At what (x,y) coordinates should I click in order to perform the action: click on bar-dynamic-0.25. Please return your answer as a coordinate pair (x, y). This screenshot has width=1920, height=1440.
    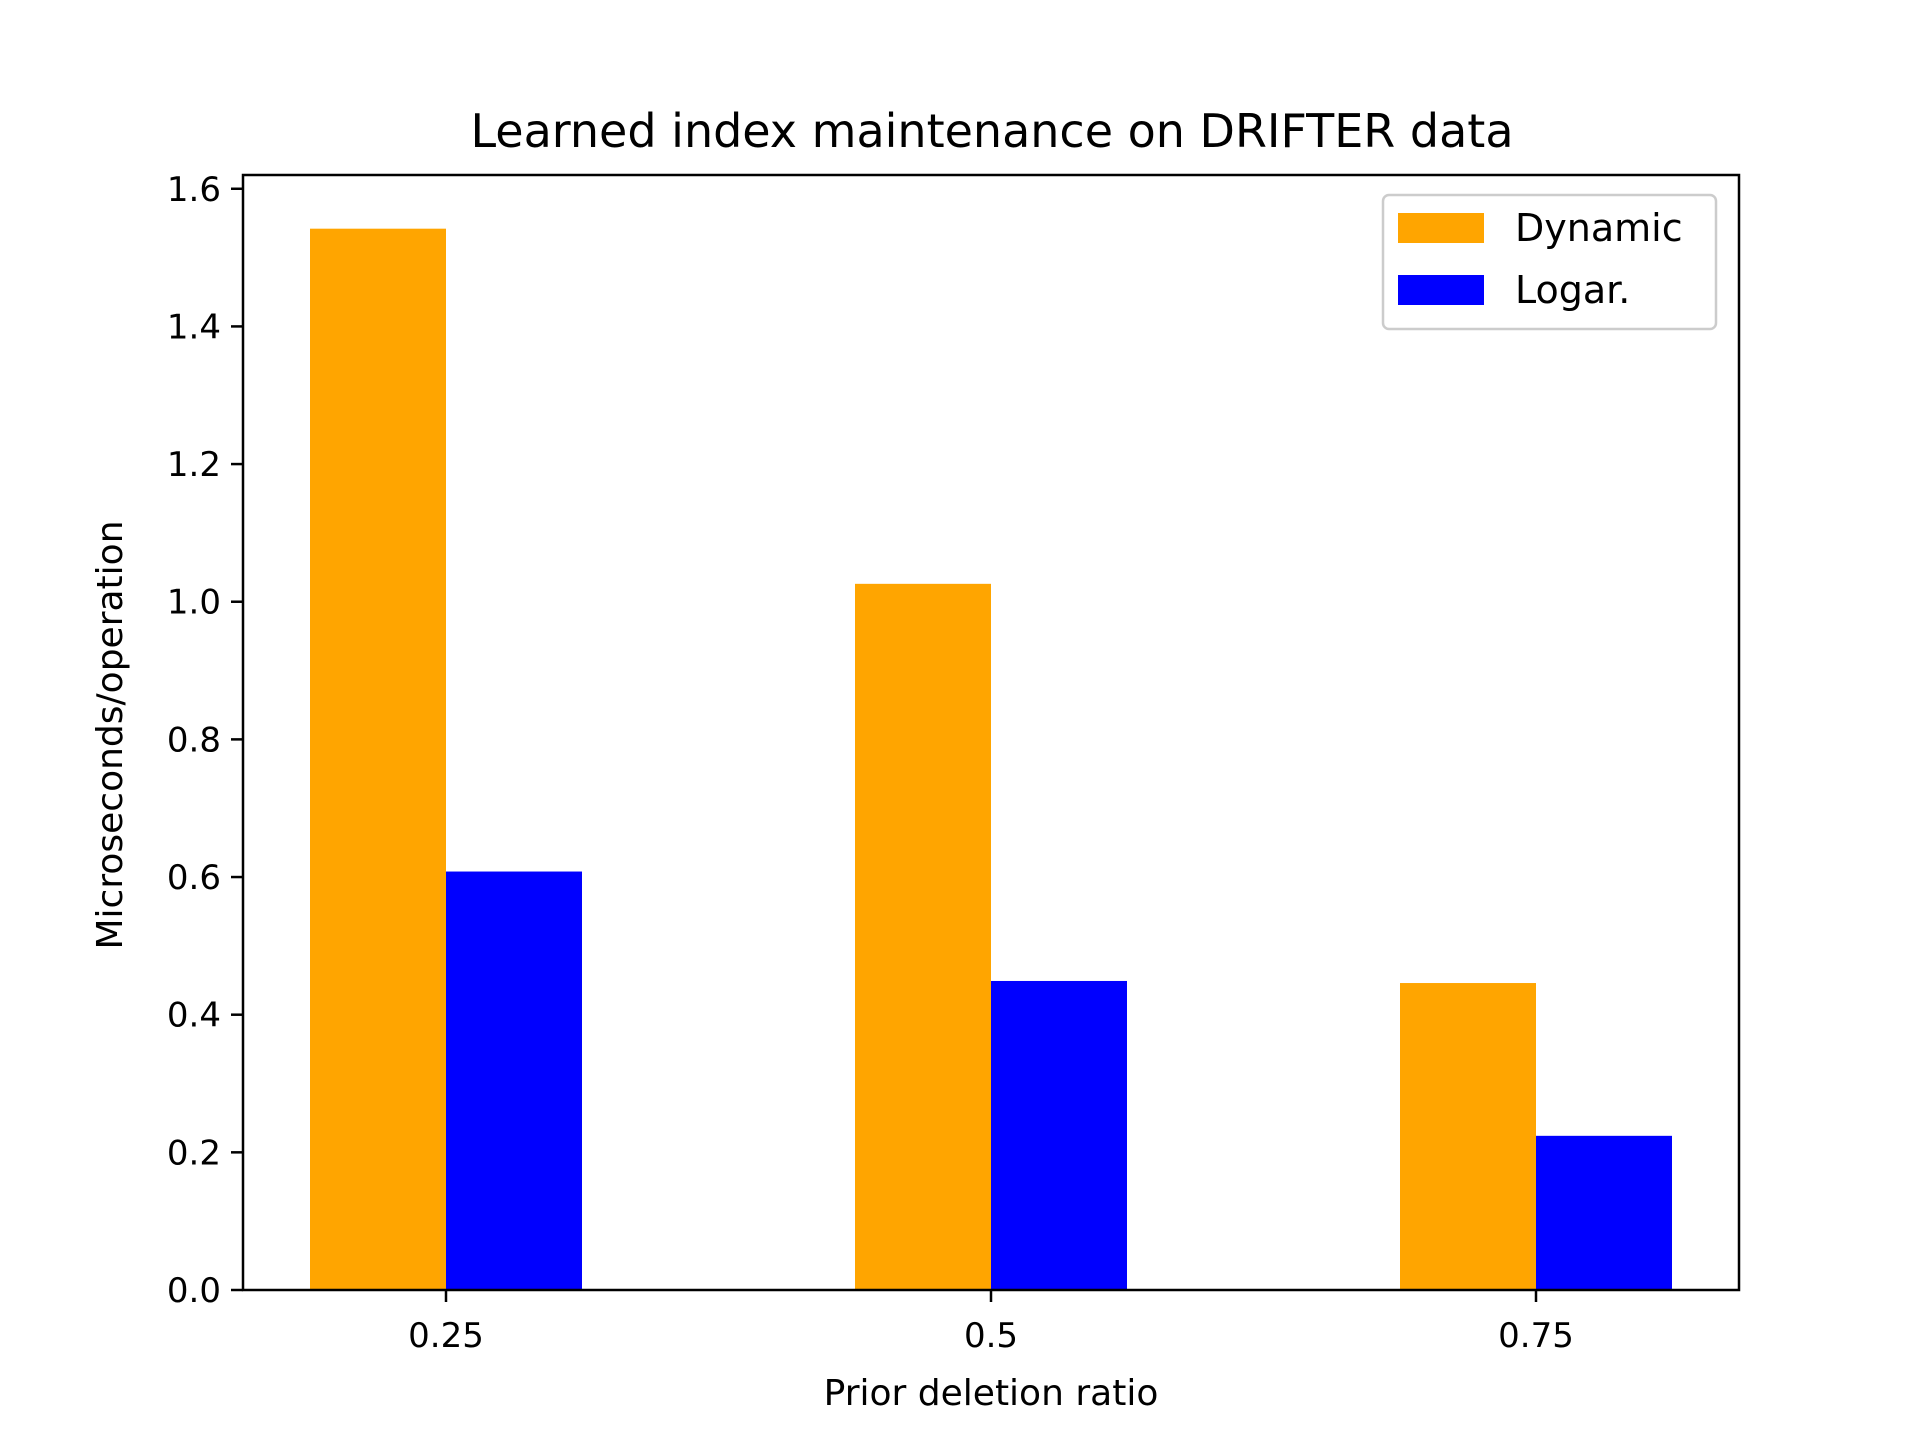
    Looking at the image, I should click on (378, 759).